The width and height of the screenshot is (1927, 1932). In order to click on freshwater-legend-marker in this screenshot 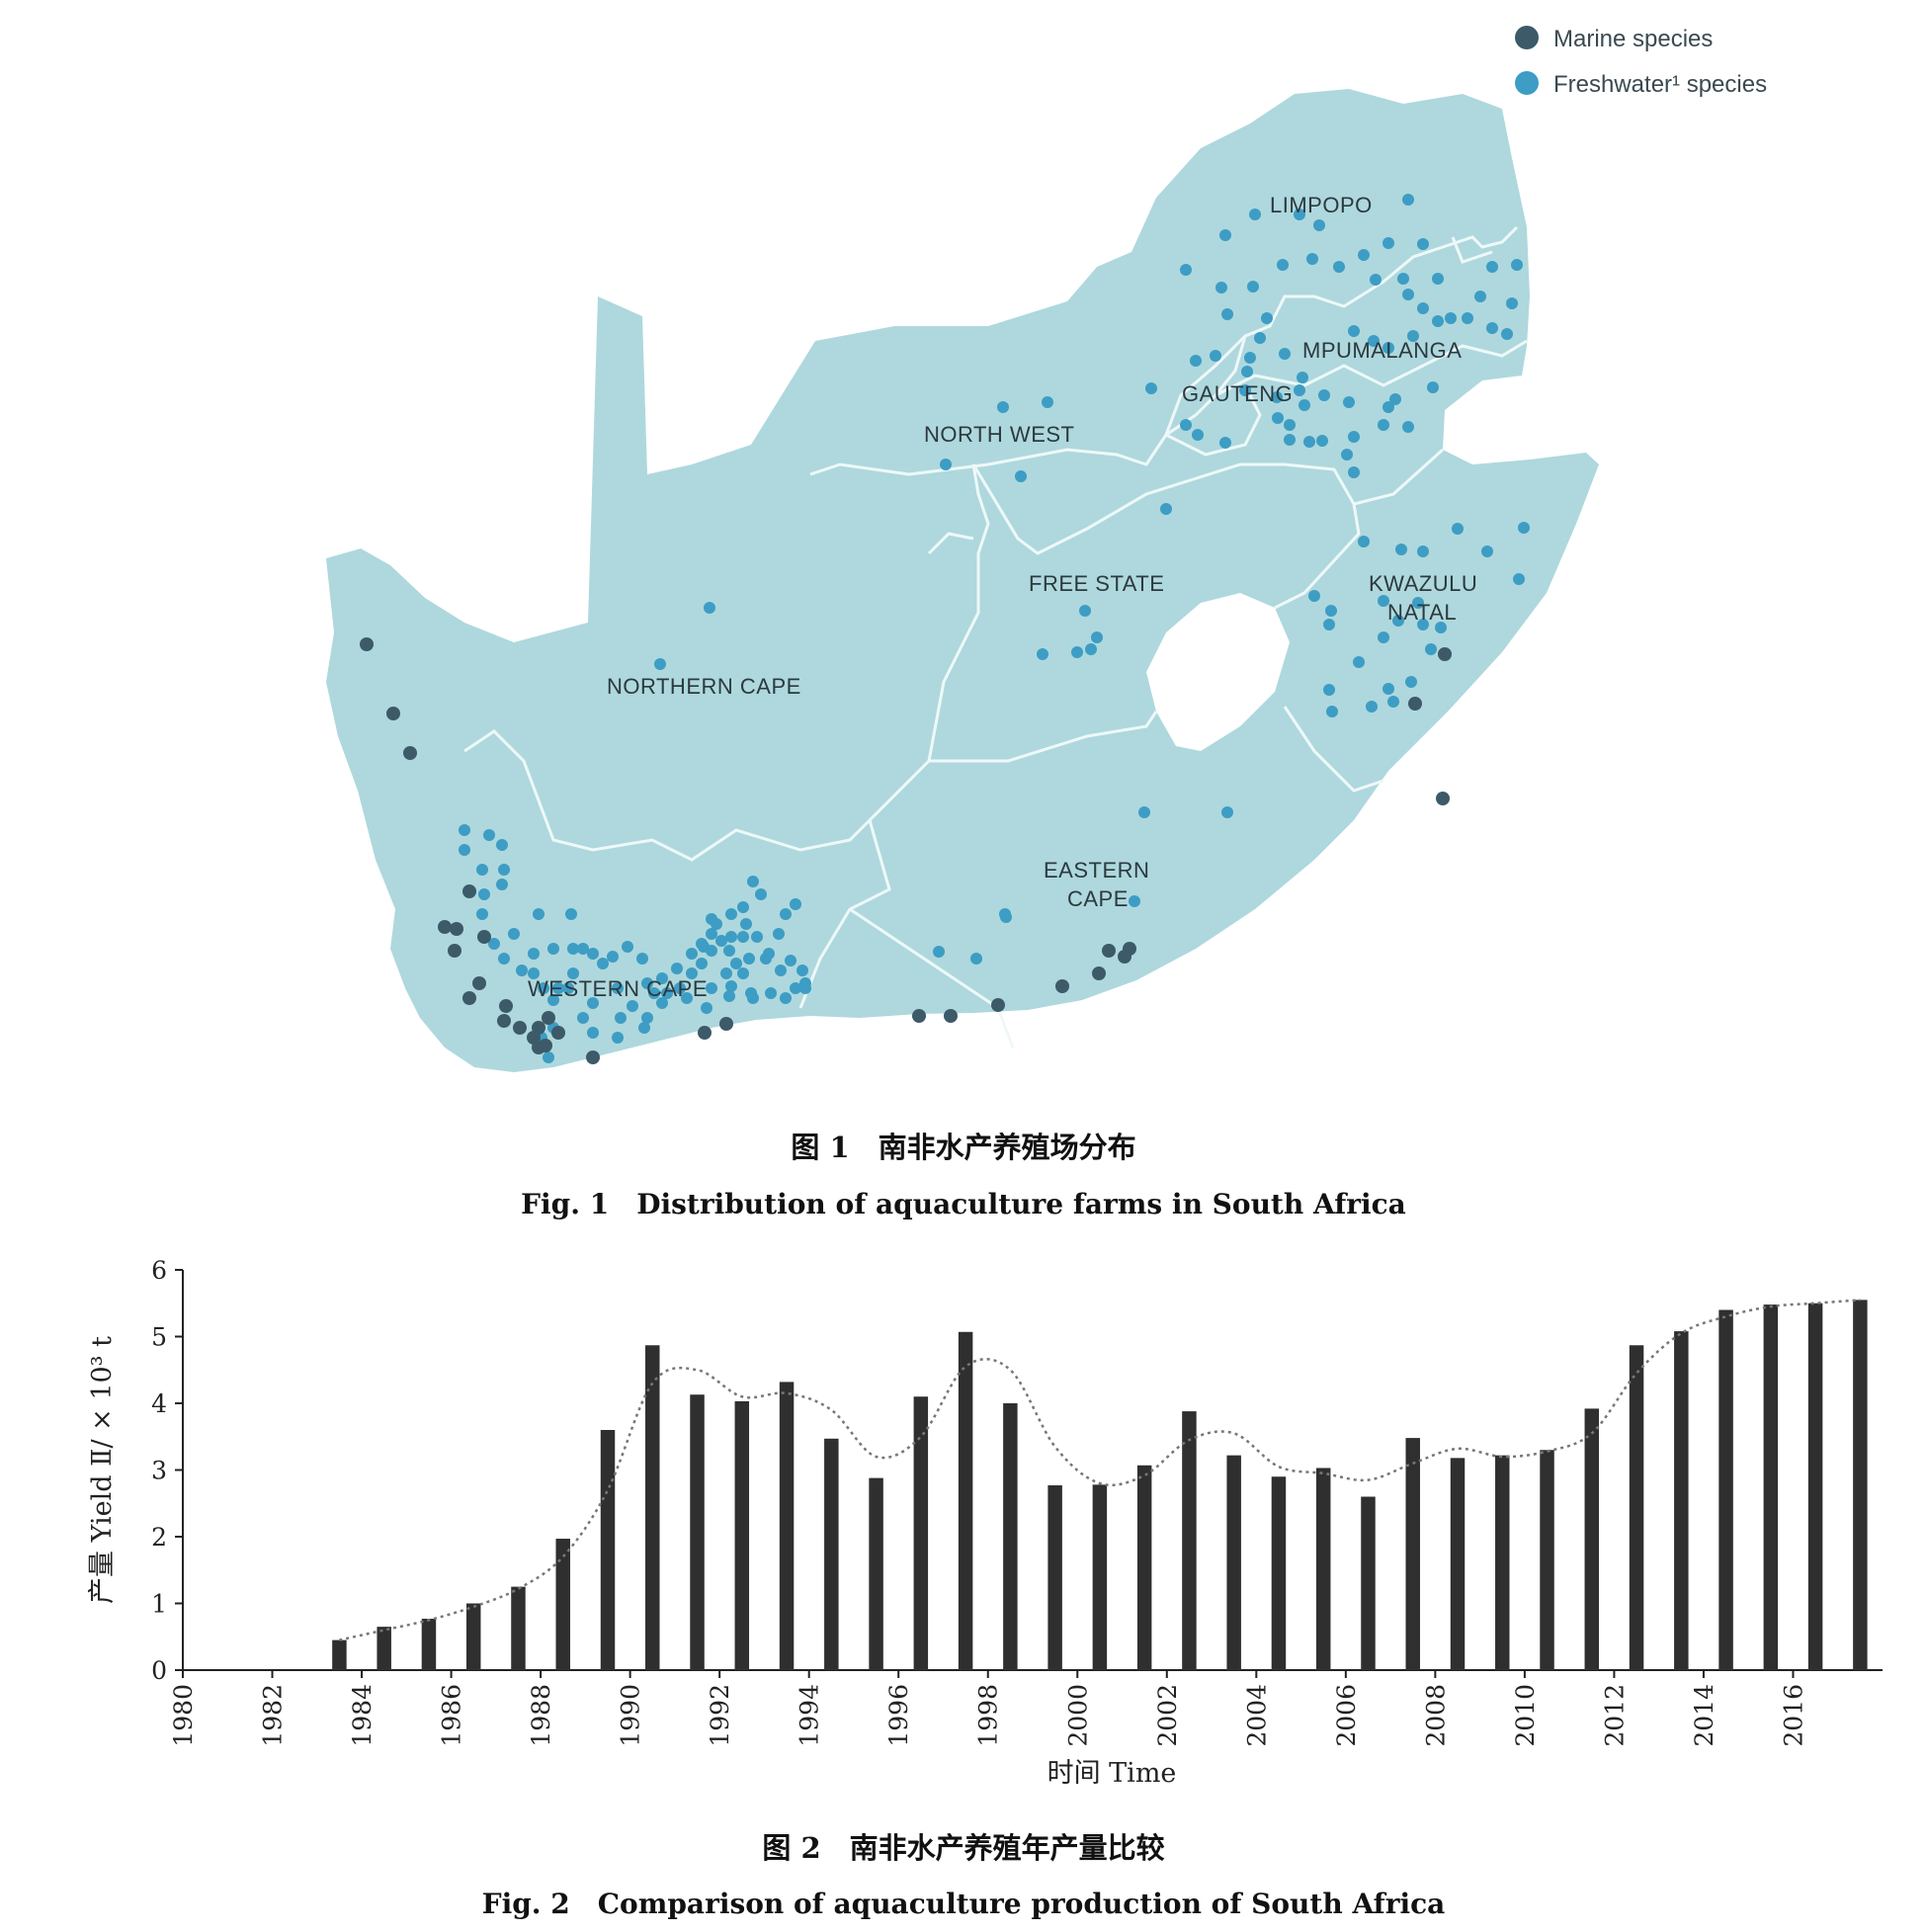, I will do `click(1527, 83)`.